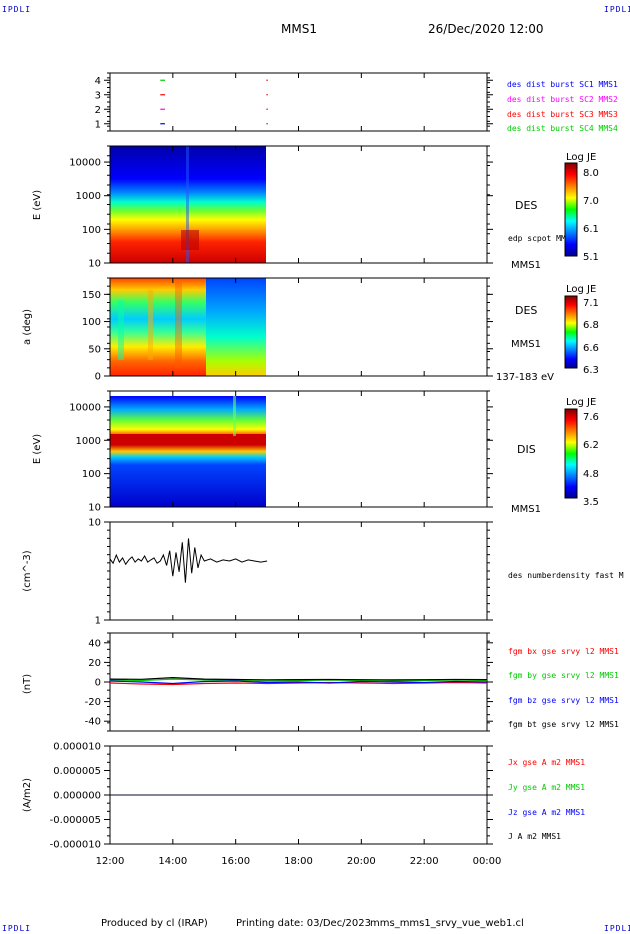 The width and height of the screenshot is (630, 934). Describe the element at coordinates (94, 508) in the screenshot. I see `y-tick-label-3-0: 10` at that location.